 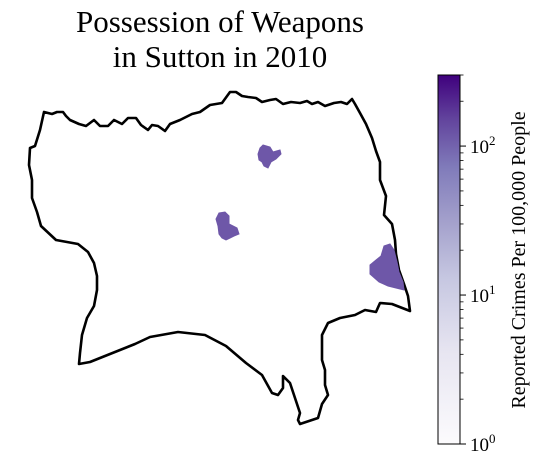 What do you see at coordinates (449, 259) in the screenshot?
I see `colorbar-gradient` at bounding box center [449, 259].